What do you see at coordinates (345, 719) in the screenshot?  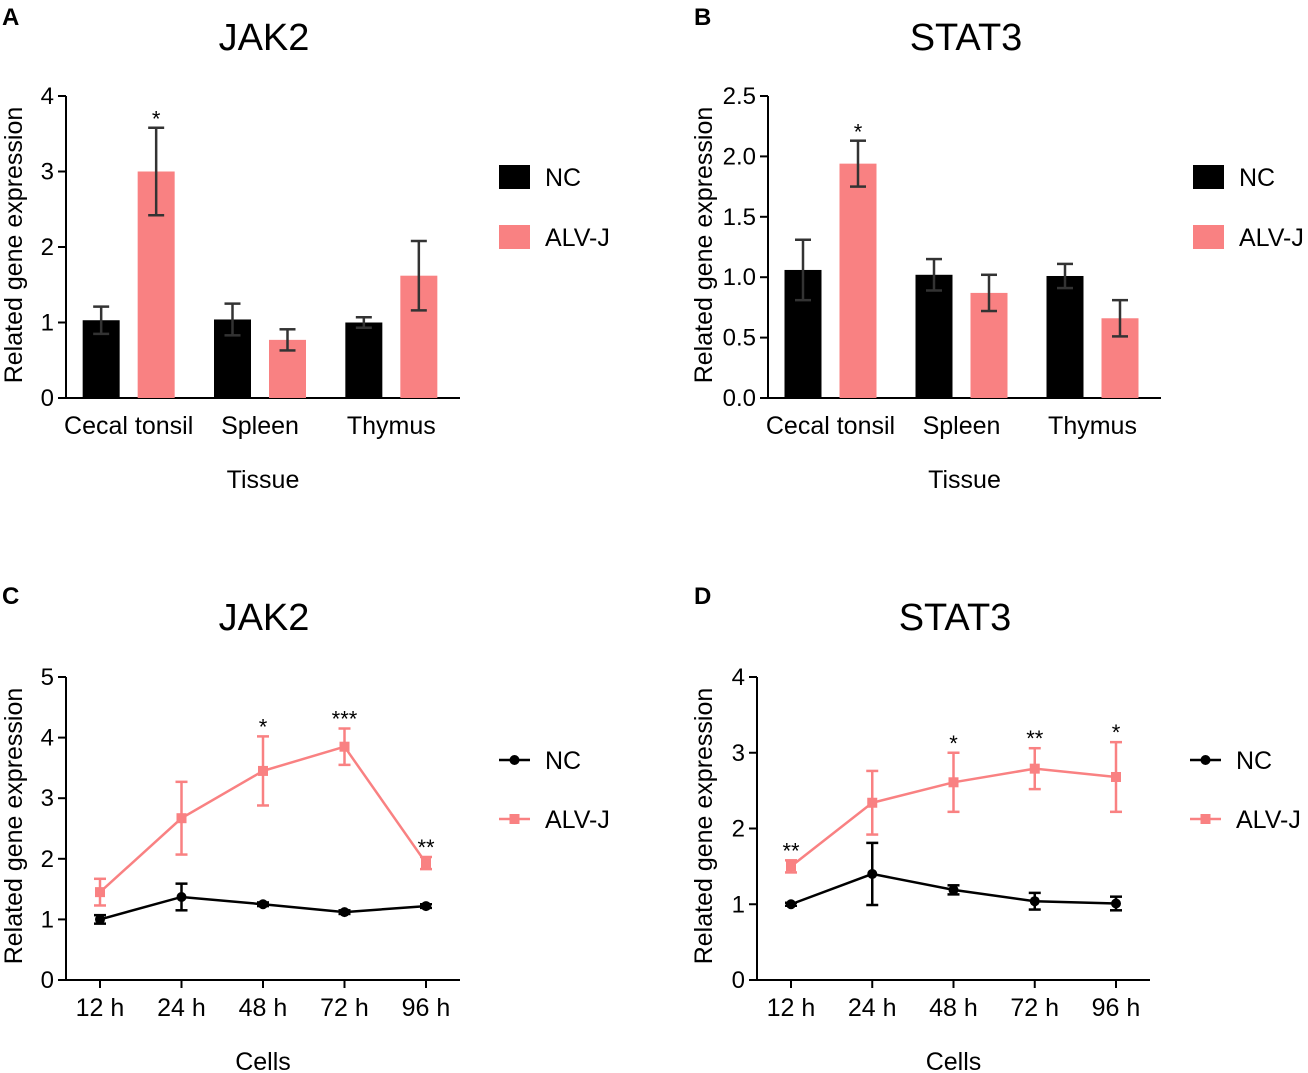 I see `significance-label: ***` at bounding box center [345, 719].